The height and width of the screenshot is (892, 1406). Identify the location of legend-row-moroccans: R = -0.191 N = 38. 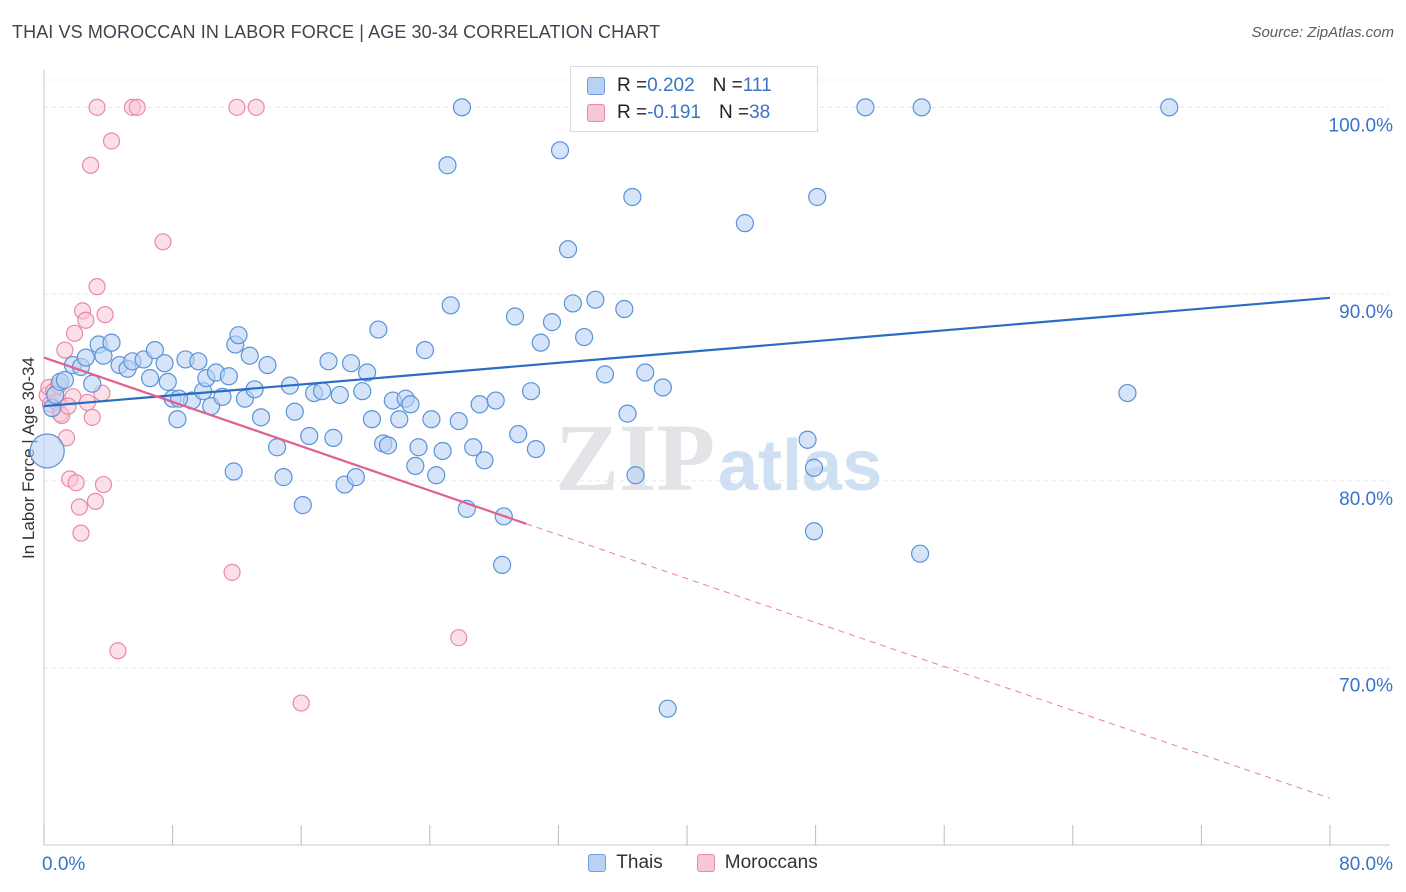
(678, 113).